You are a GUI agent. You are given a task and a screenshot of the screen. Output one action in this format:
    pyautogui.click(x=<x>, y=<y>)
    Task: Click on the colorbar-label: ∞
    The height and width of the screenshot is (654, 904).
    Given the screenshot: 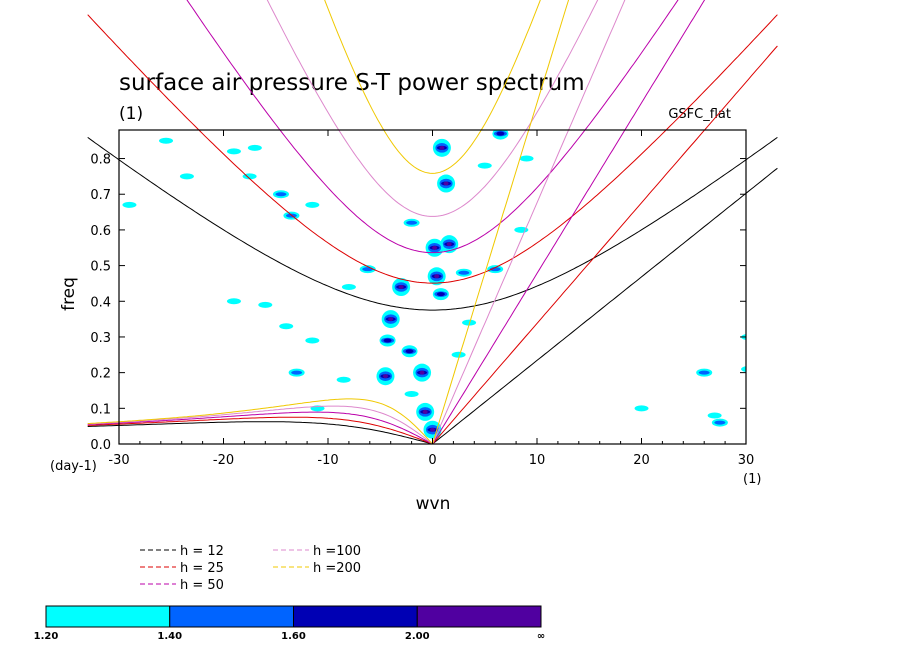 What is the action you would take?
    pyautogui.click(x=541, y=636)
    